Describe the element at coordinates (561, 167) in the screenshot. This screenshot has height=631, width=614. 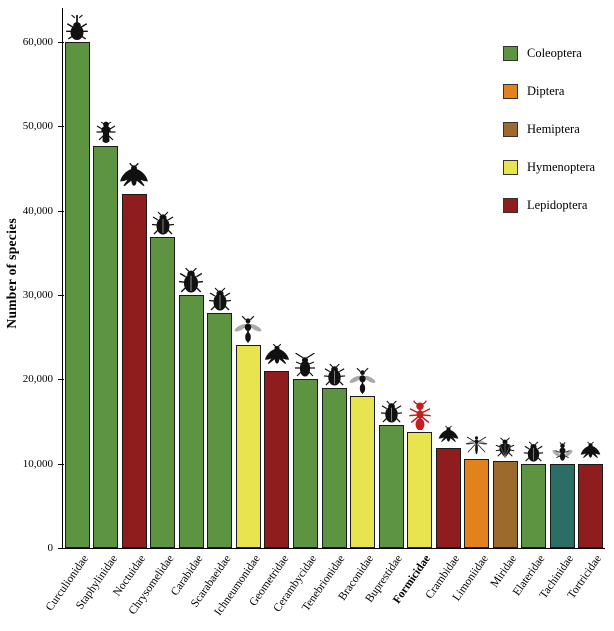
I see `legend-label: Hymenoptera` at that location.